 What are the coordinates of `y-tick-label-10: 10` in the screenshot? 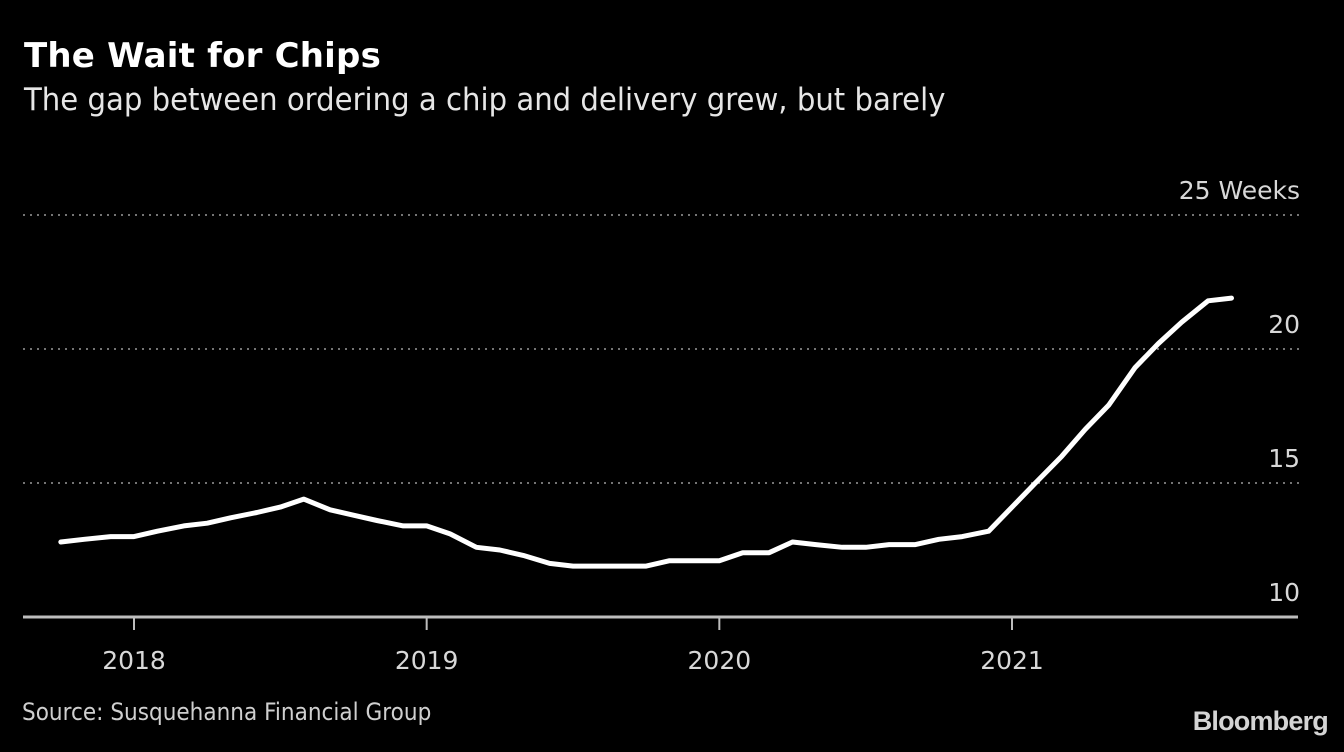 It's located at (1284, 592).